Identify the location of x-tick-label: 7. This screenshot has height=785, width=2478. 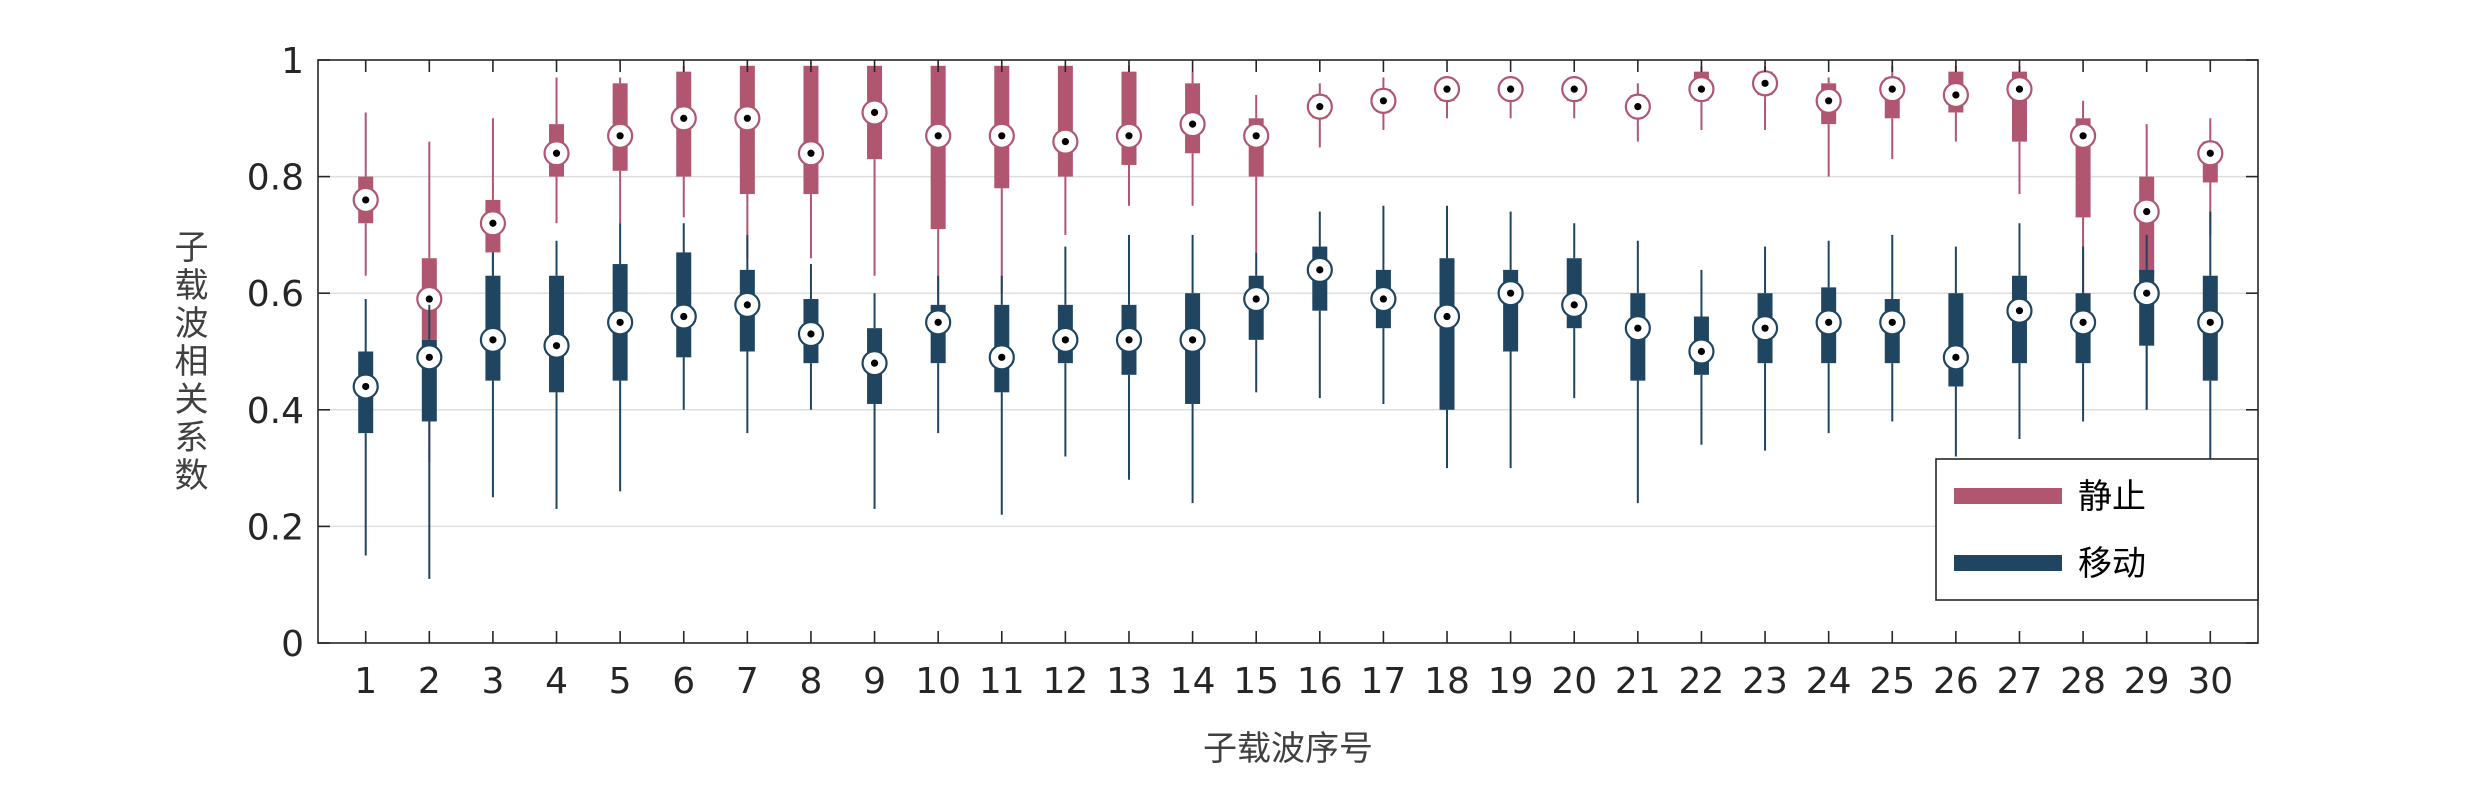
(747, 681).